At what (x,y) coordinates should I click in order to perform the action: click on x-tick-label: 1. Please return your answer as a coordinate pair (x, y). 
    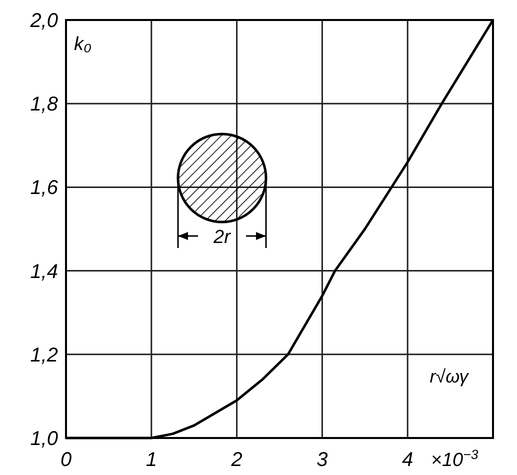
    Looking at the image, I should click on (151, 460).